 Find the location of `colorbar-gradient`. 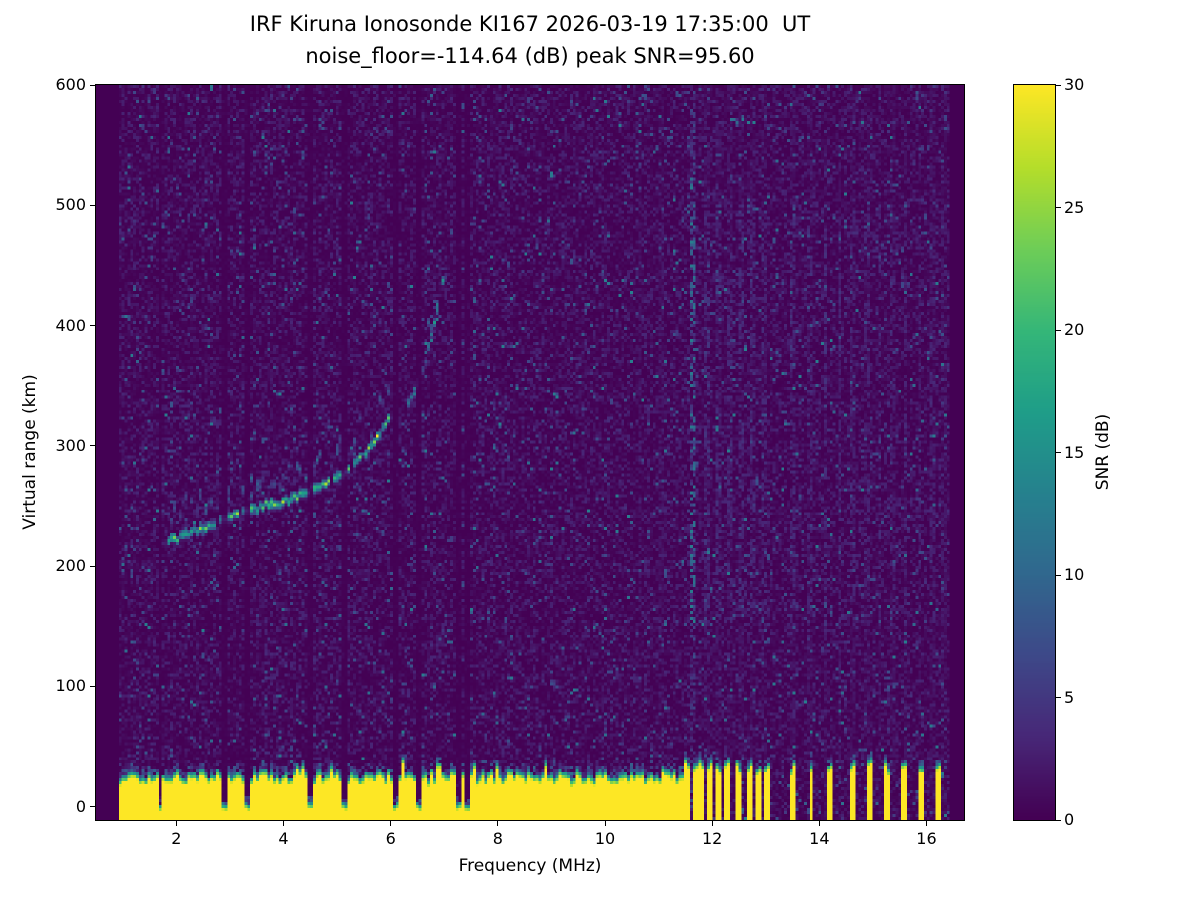

colorbar-gradient is located at coordinates (1034, 452).